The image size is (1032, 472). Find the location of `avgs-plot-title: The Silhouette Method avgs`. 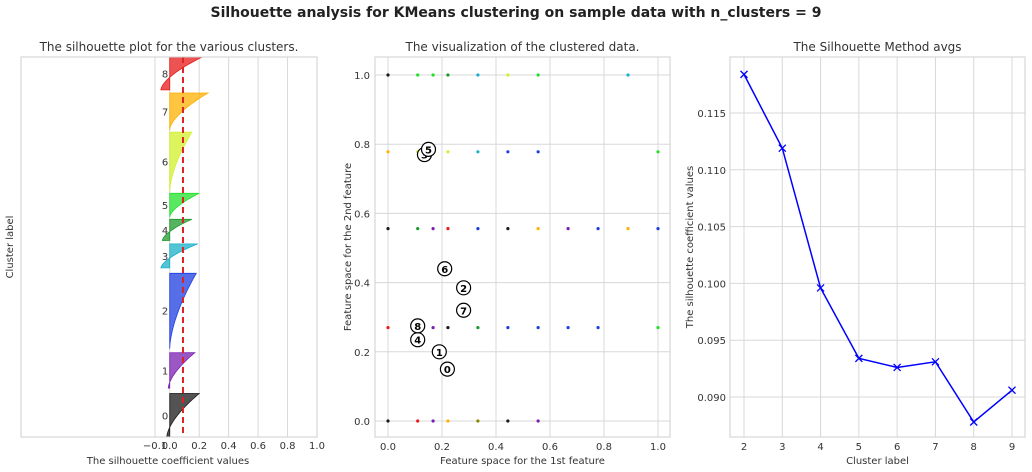

avgs-plot-title: The Silhouette Method avgs is located at coordinates (876, 47).